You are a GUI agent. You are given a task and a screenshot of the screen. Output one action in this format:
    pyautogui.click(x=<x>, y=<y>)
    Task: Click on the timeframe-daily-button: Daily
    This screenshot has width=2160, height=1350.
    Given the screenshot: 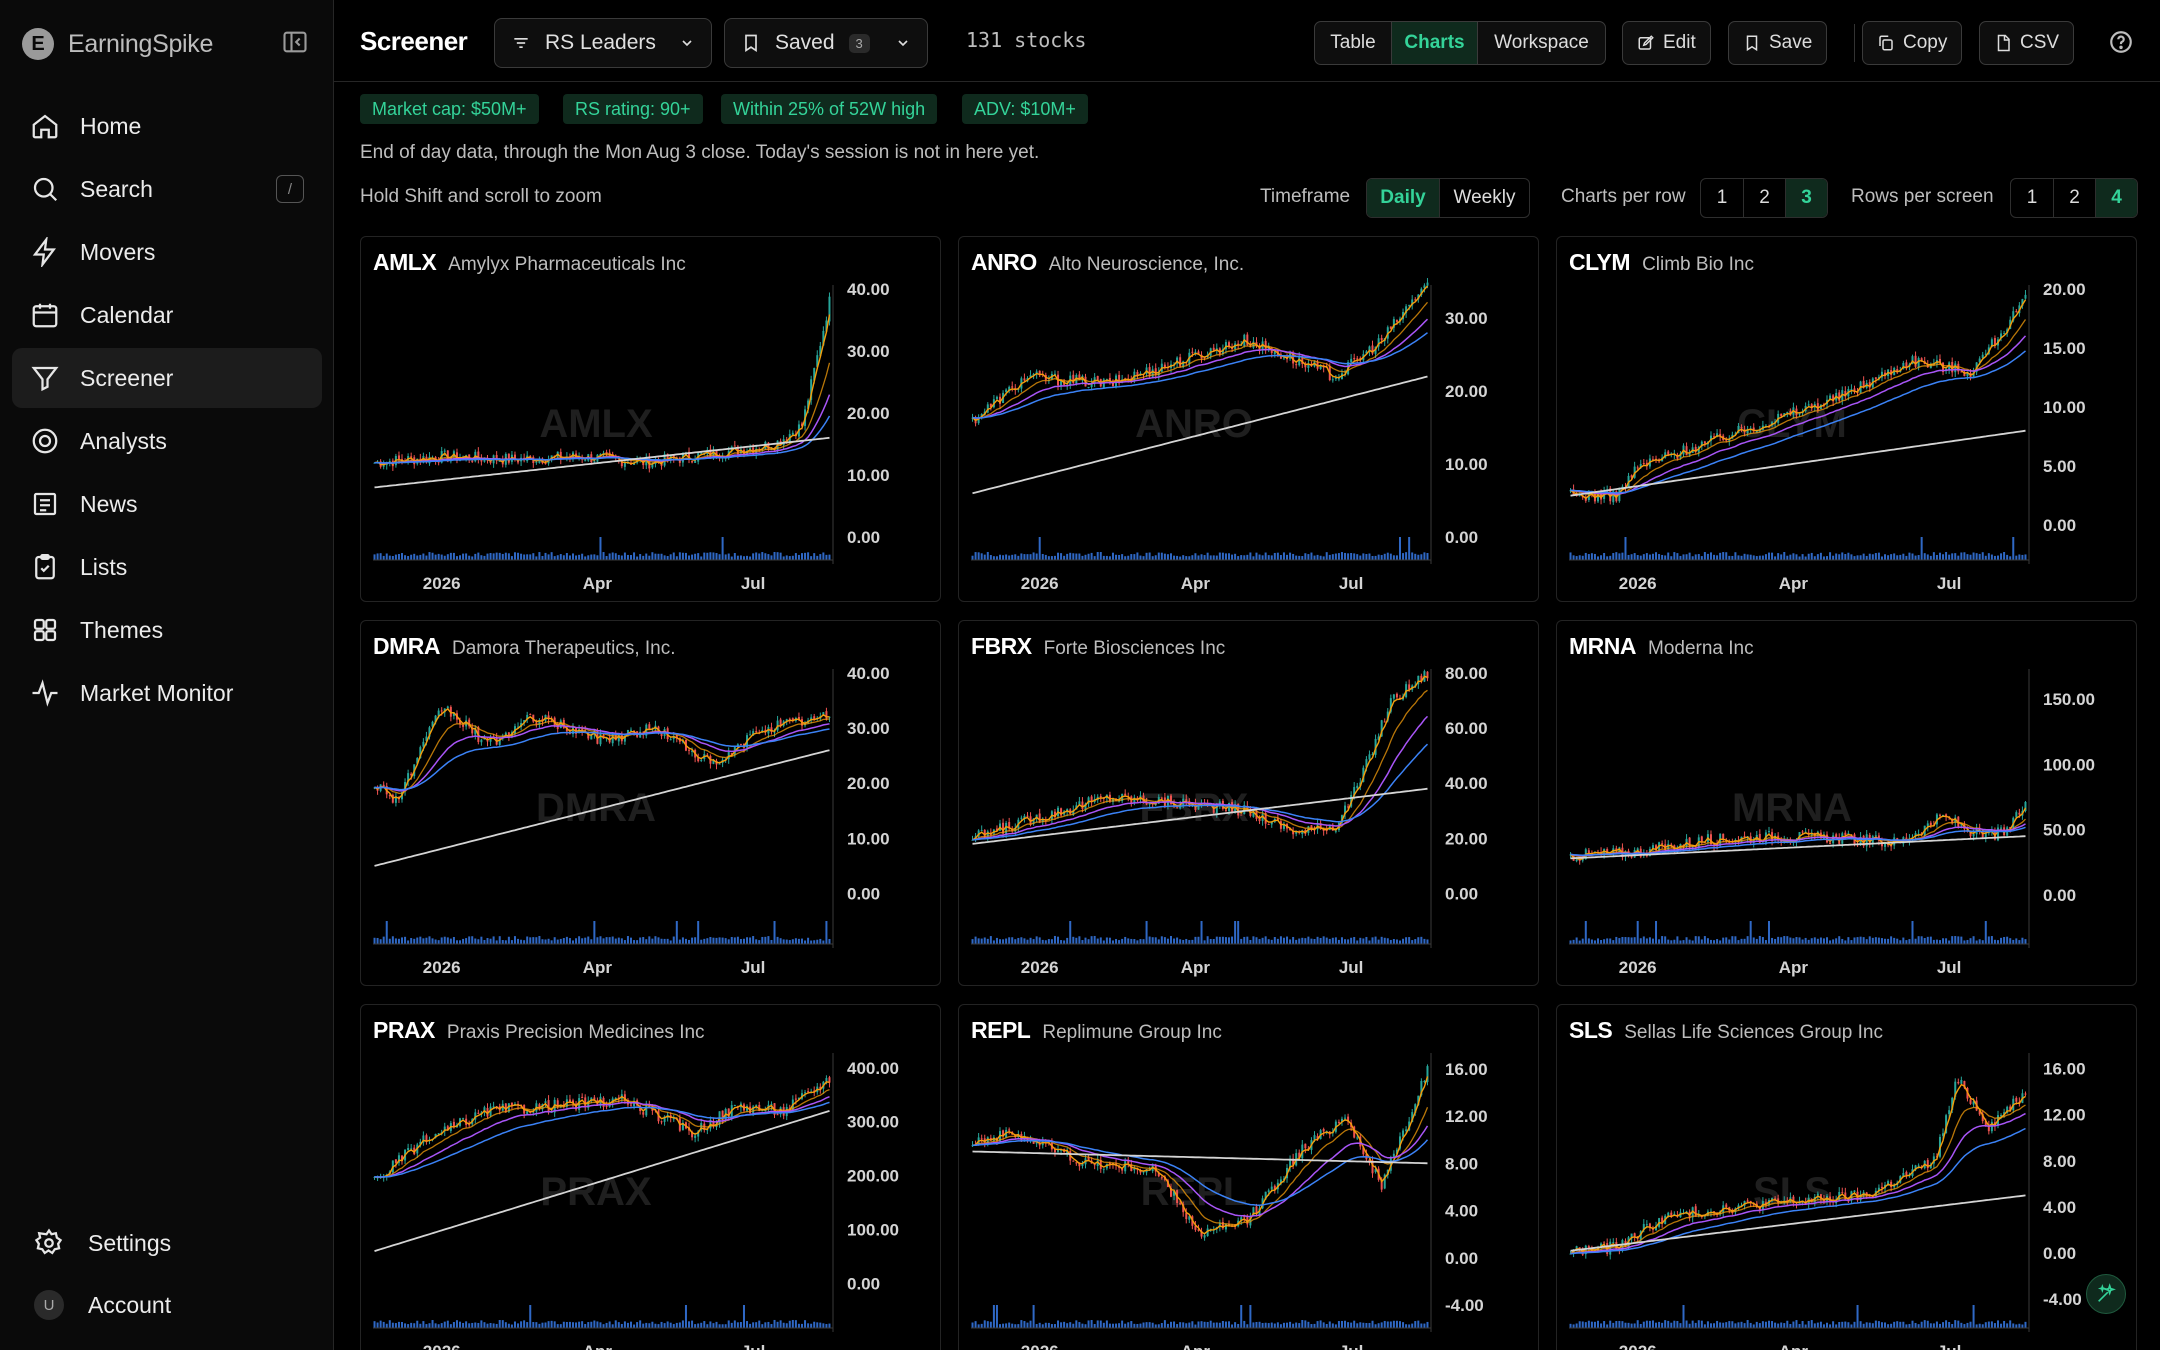 What is the action you would take?
    pyautogui.click(x=1403, y=198)
    